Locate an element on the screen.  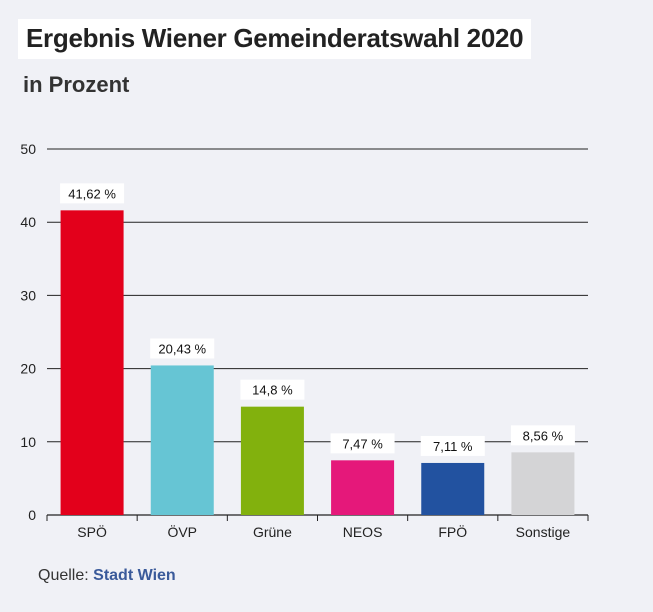
value-label: 20,43 % is located at coordinates (182, 348).